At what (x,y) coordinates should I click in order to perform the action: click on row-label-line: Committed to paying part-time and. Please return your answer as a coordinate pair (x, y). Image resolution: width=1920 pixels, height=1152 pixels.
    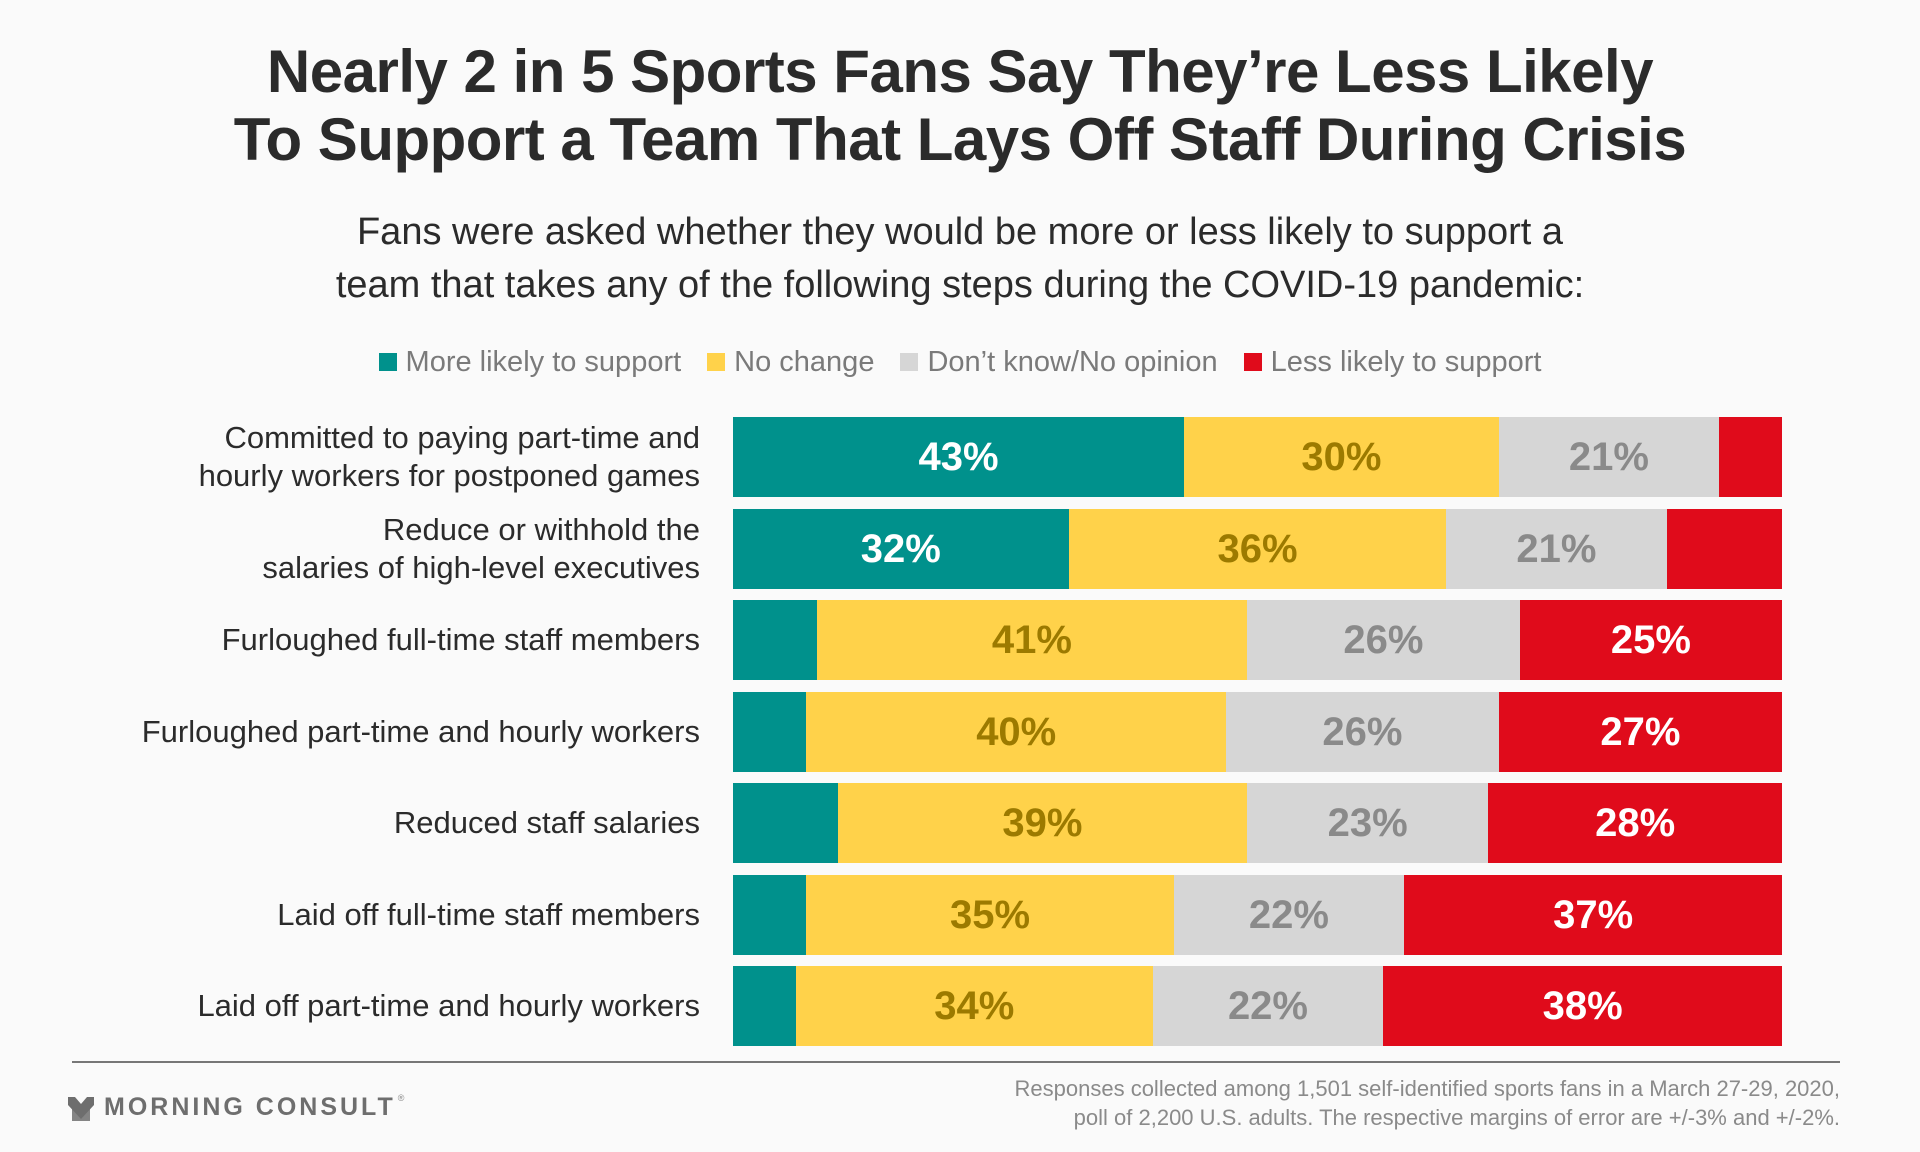
    Looking at the image, I should click on (462, 437).